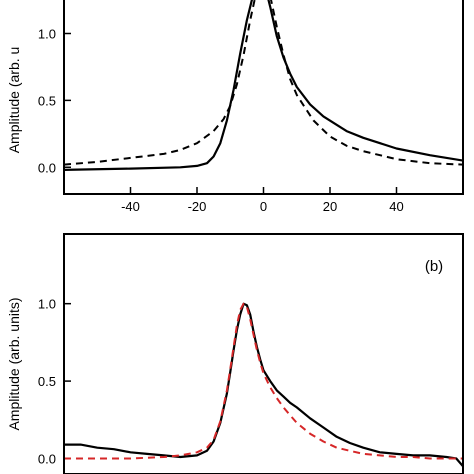 The height and width of the screenshot is (474, 474). What do you see at coordinates (434, 266) in the screenshot?
I see `panel-b-tag: (b)` at bounding box center [434, 266].